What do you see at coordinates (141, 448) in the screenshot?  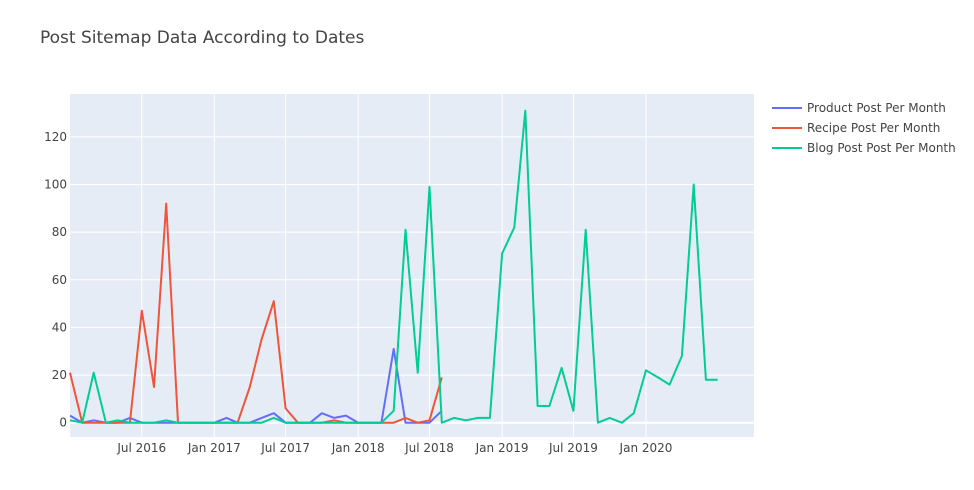 I see `x-tick-label: Jul 2016` at bounding box center [141, 448].